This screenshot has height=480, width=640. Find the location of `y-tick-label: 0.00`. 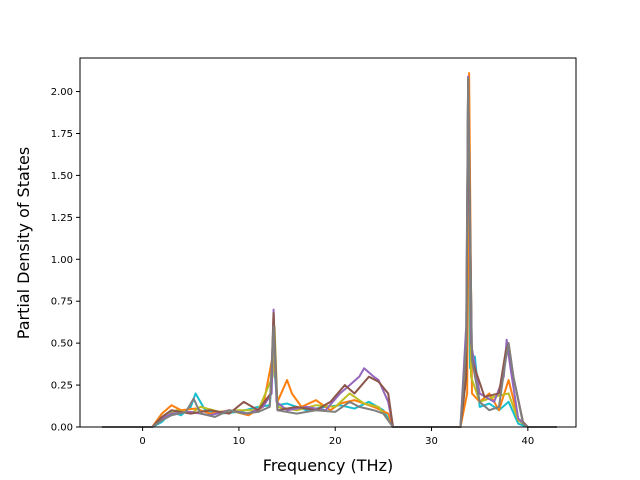

y-tick-label: 0.00 is located at coordinates (62, 428).